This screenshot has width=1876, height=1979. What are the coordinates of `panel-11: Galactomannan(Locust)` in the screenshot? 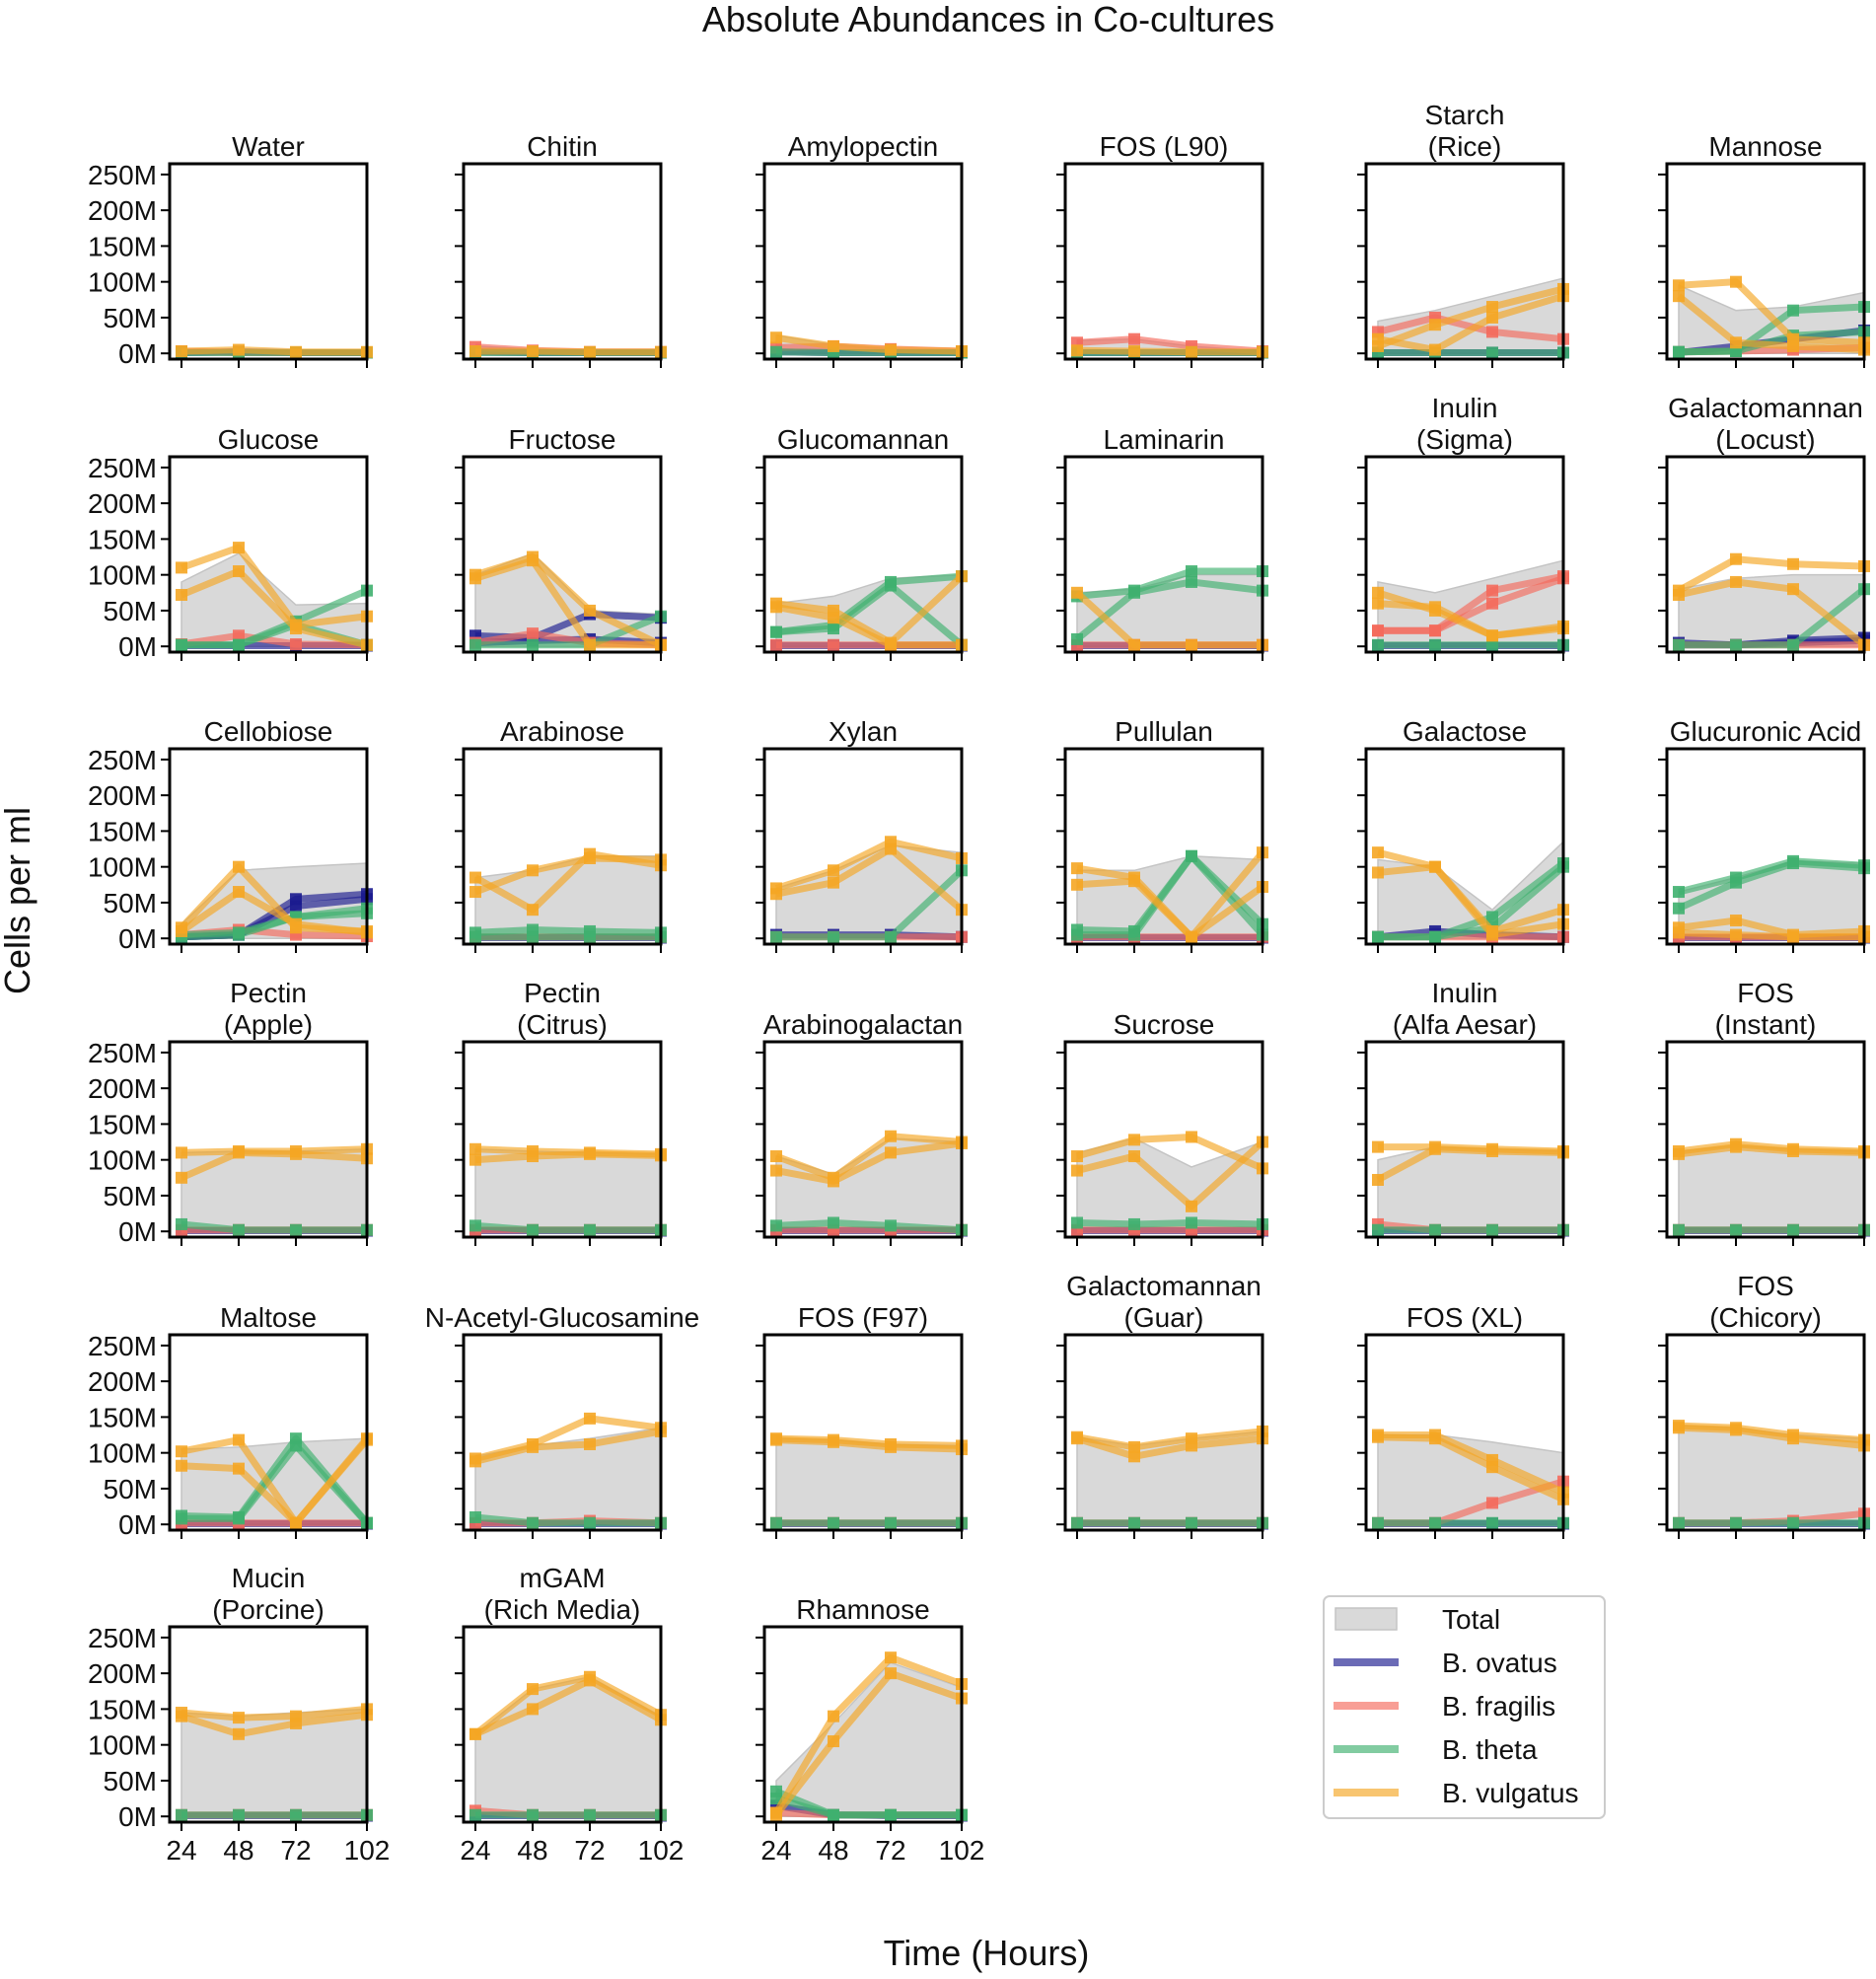 It's located at (1764, 527).